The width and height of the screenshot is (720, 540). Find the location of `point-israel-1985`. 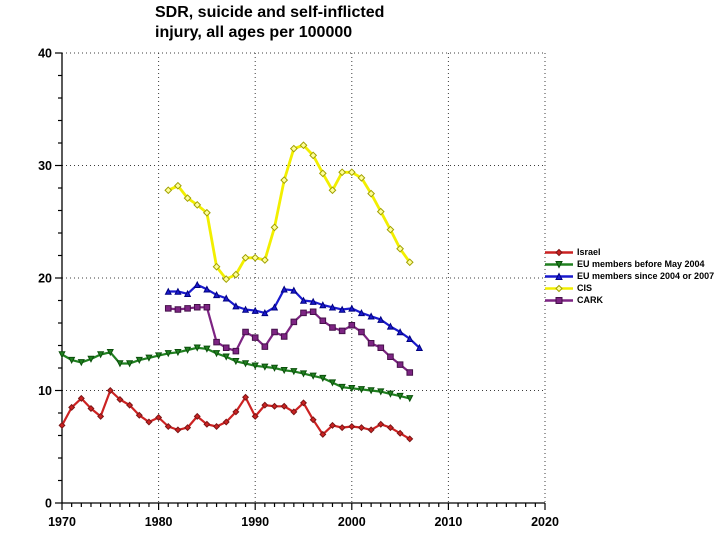

point-israel-1985 is located at coordinates (207, 424).